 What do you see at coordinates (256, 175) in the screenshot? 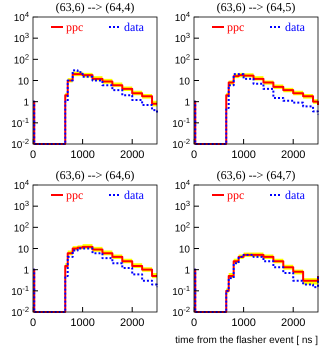
I see `chart-title: (63,6) --> (64,7)` at bounding box center [256, 175].